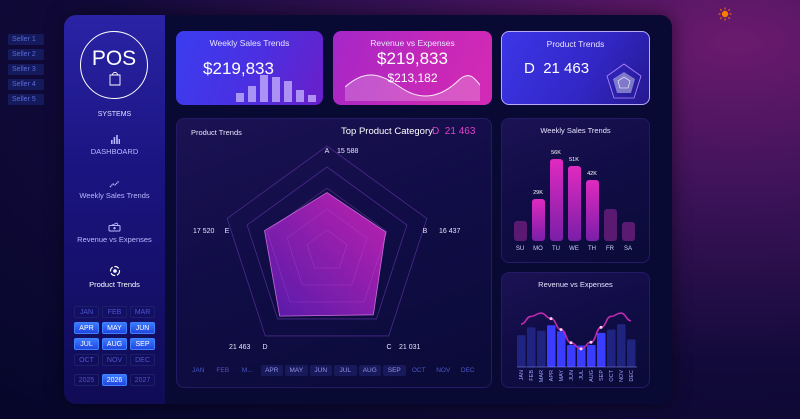  What do you see at coordinates (86, 360) in the screenshot?
I see `month-button-oct: OCT` at bounding box center [86, 360].